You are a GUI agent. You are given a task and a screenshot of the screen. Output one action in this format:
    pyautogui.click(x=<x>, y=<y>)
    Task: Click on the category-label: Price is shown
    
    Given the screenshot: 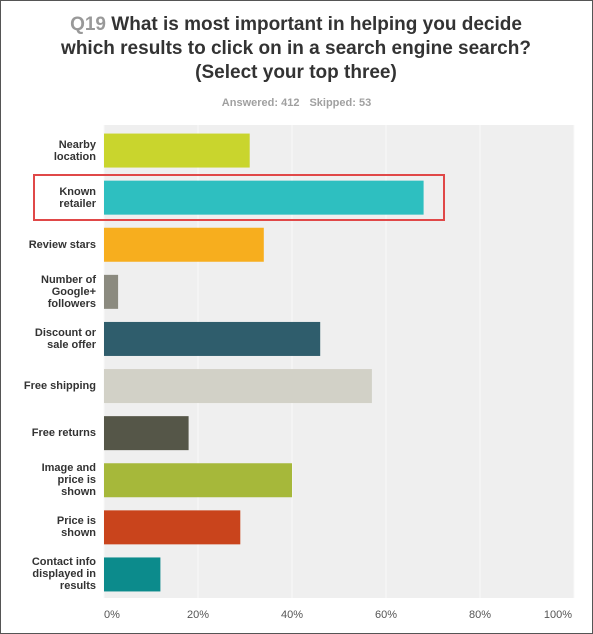 What is the action you would take?
    pyautogui.click(x=76, y=527)
    